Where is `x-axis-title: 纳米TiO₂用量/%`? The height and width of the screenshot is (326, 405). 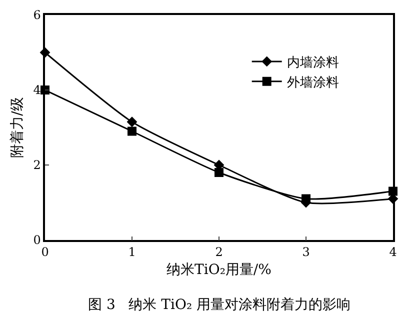
x-axis-title: 纳米TiO₂用量/% is located at coordinates (219, 270).